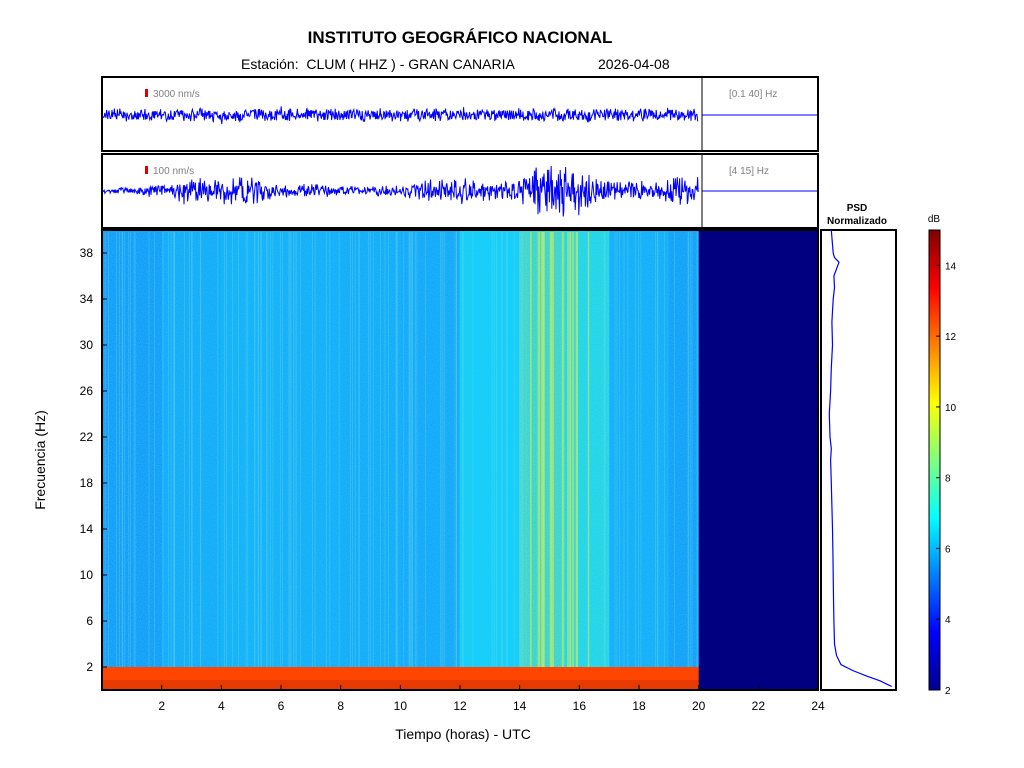 This screenshot has width=1024, height=768. What do you see at coordinates (89, 621) in the screenshot?
I see `y-tick-label: 6` at bounding box center [89, 621].